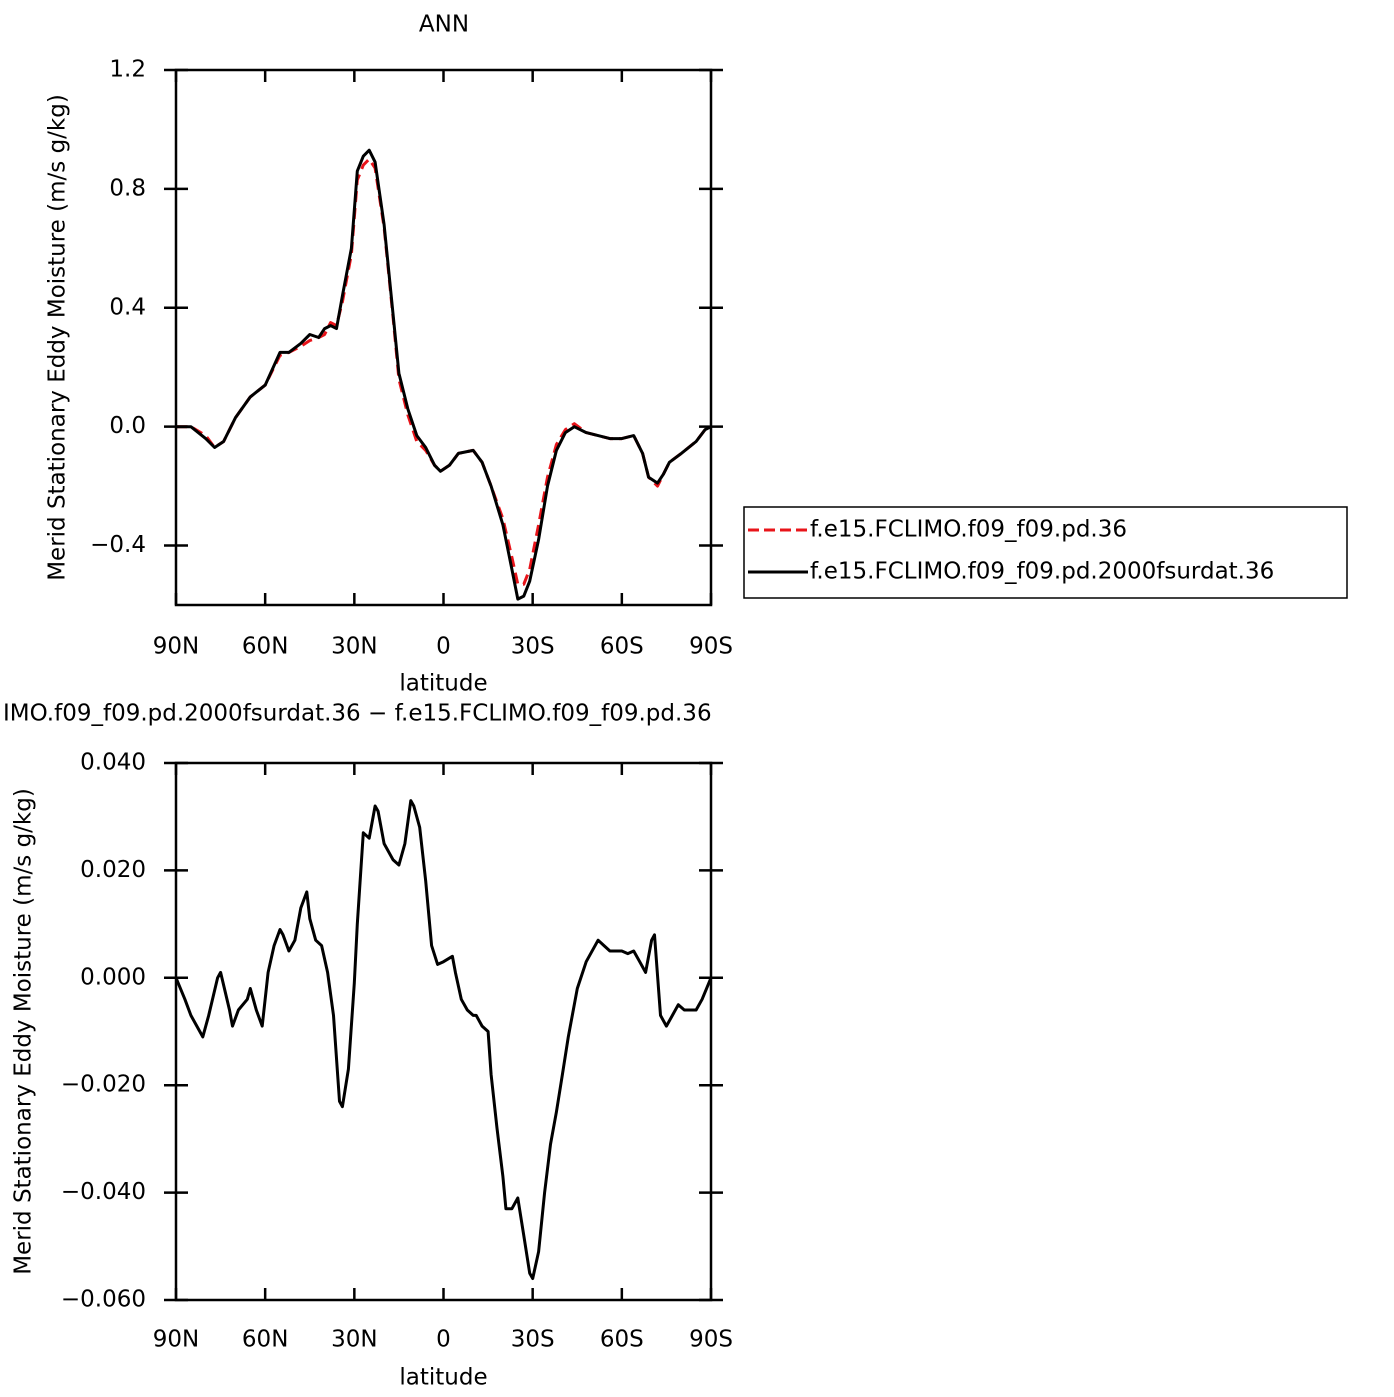  Describe the element at coordinates (118, 545) in the screenshot. I see `y-tick-label: −0.4` at that location.